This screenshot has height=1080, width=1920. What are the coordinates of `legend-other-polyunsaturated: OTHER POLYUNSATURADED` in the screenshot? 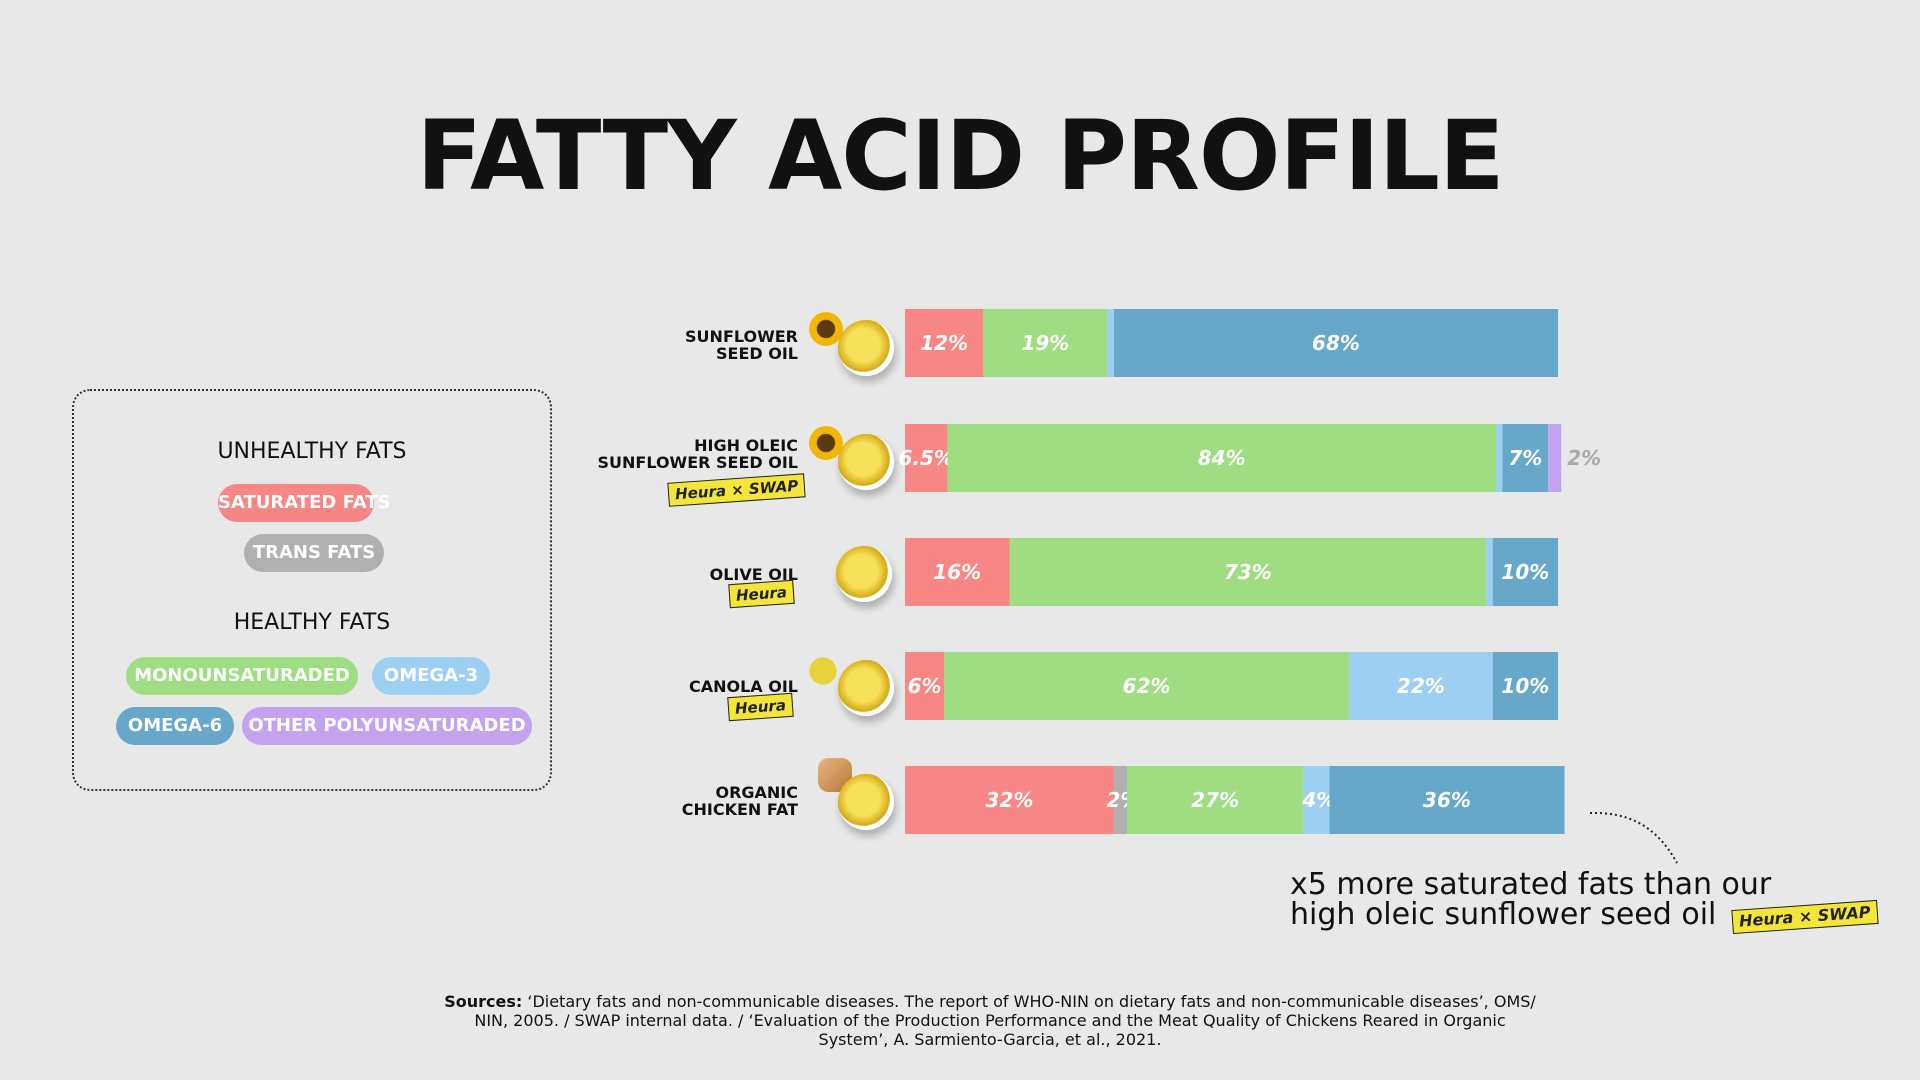 It's located at (387, 726).